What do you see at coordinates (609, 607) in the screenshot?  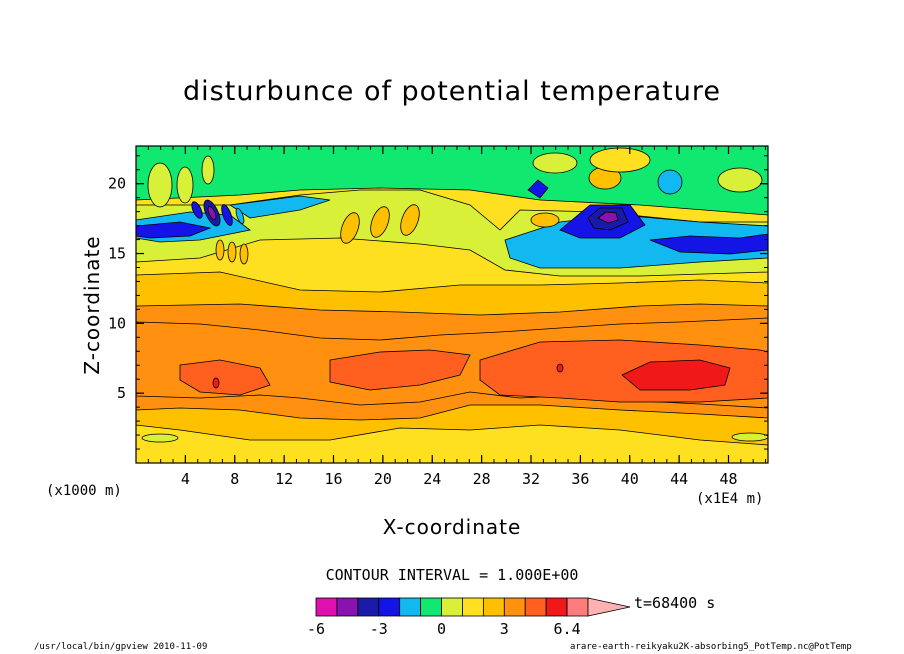 I see `colorbar-extension` at bounding box center [609, 607].